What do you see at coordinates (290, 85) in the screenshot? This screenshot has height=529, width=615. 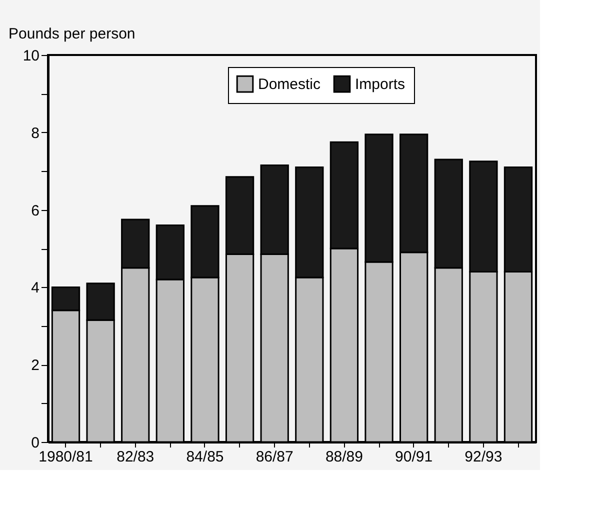 I see `legend-label: Domestic` at bounding box center [290, 85].